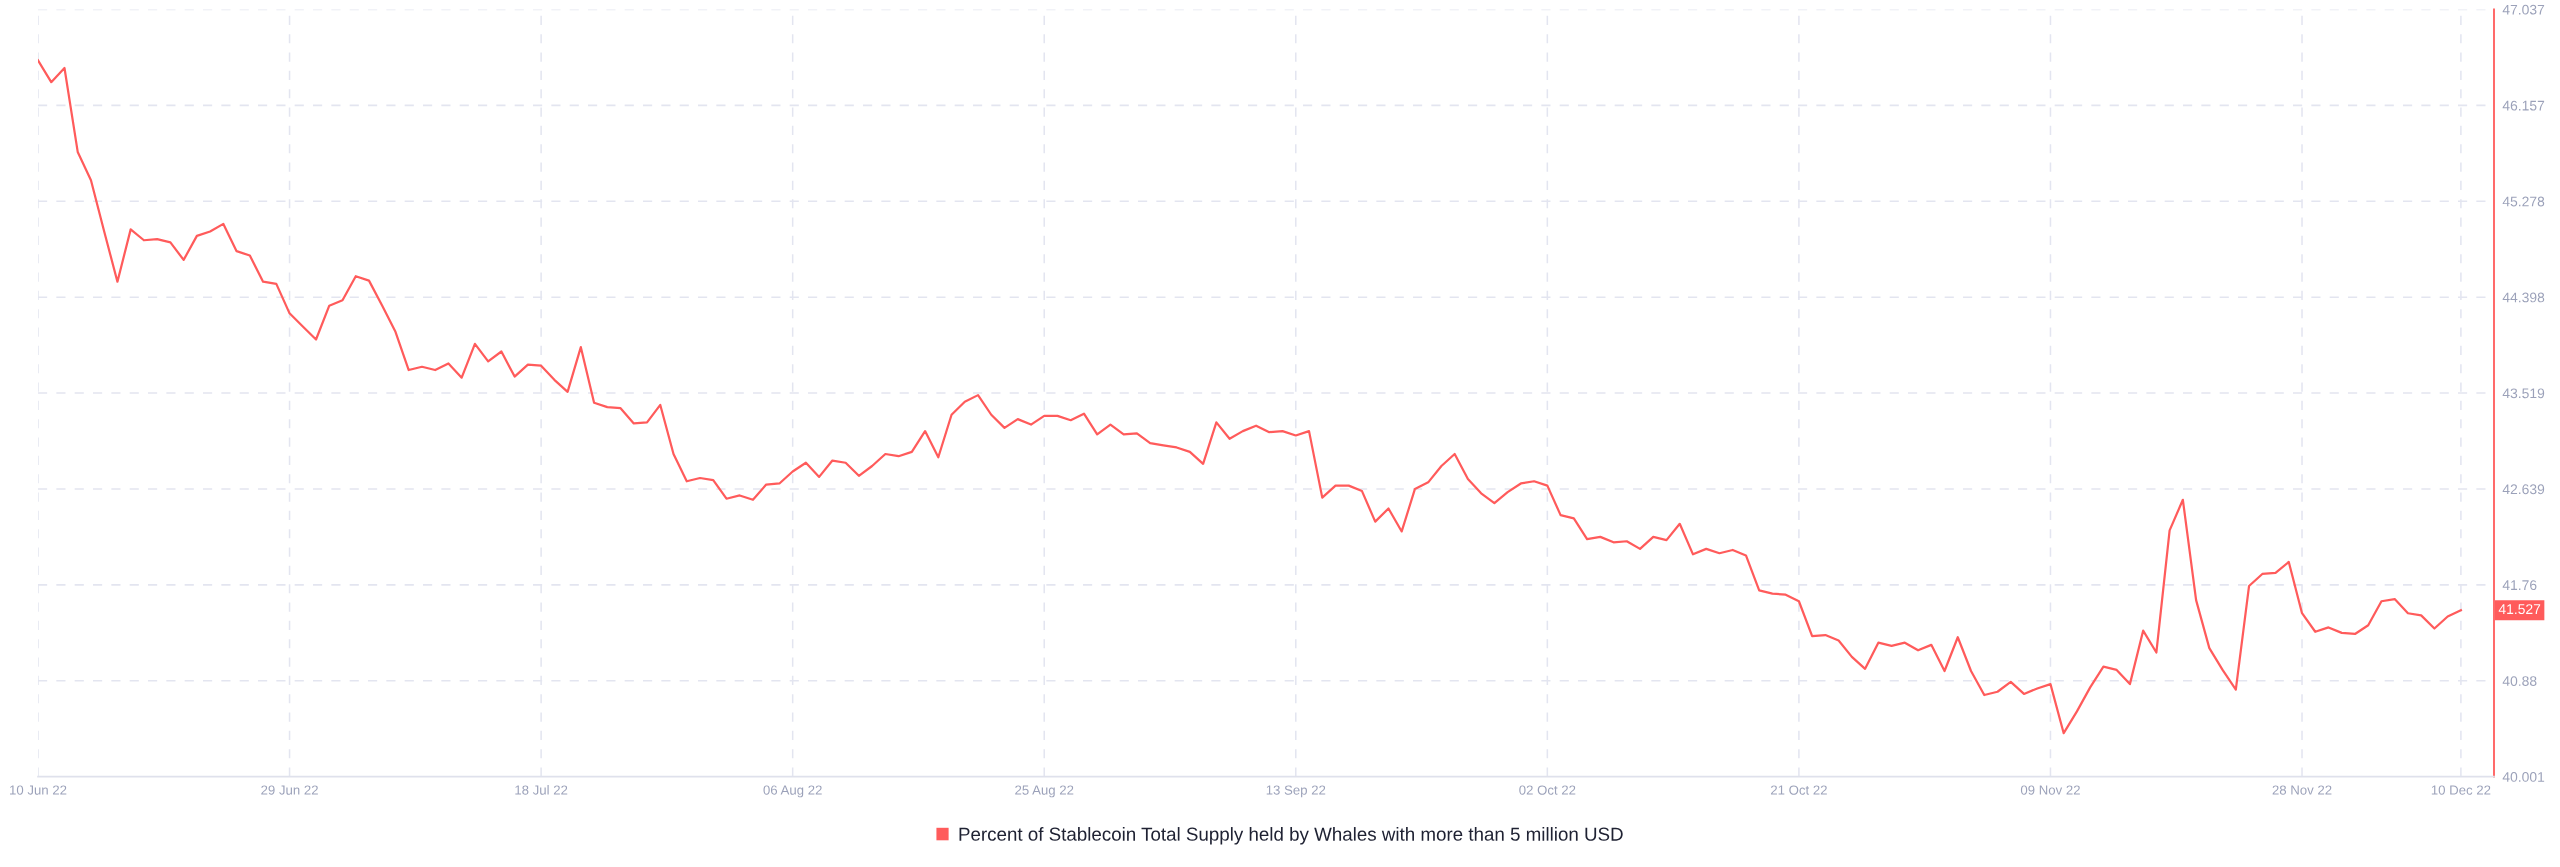 The height and width of the screenshot is (867, 2560). What do you see at coordinates (2523, 9) in the screenshot?
I see `y-tick-label: 47.037` at bounding box center [2523, 9].